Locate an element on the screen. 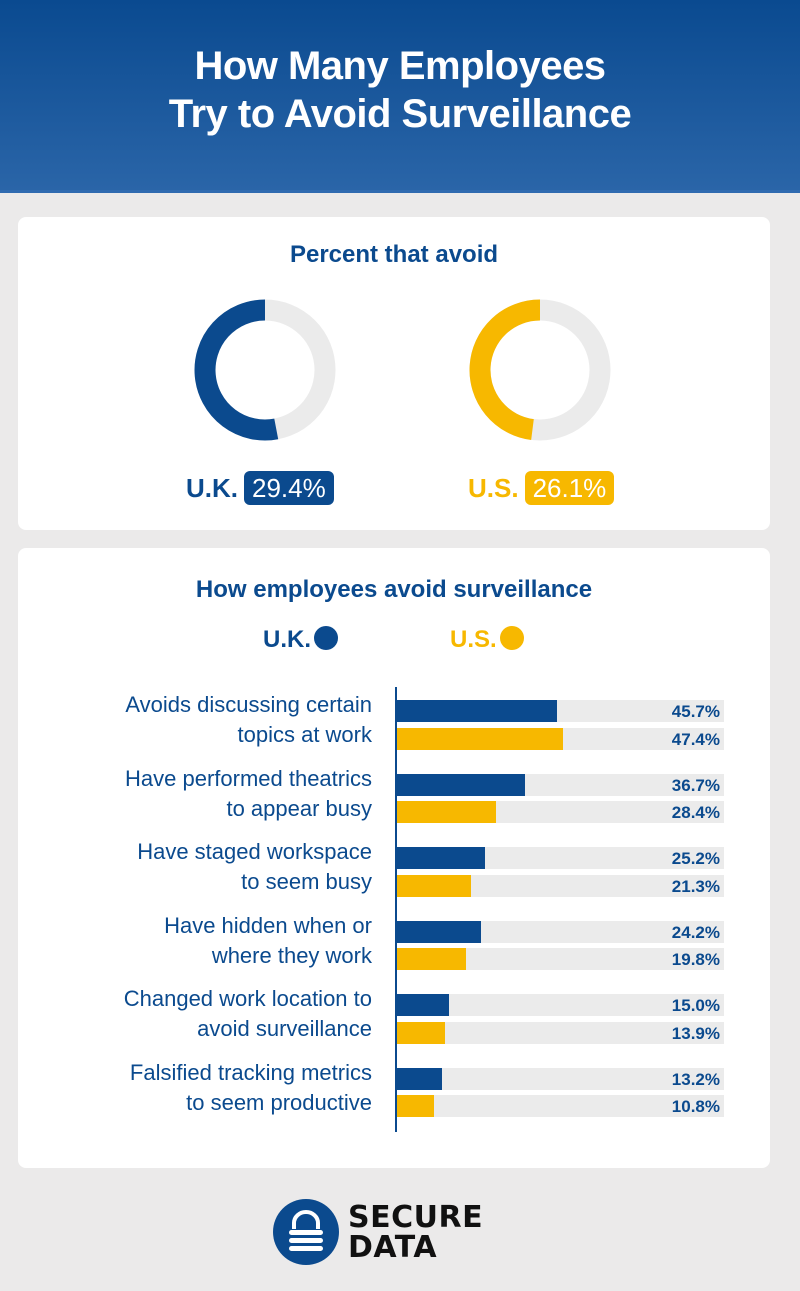  bar-track: 13.2% is located at coordinates (560, 1078).